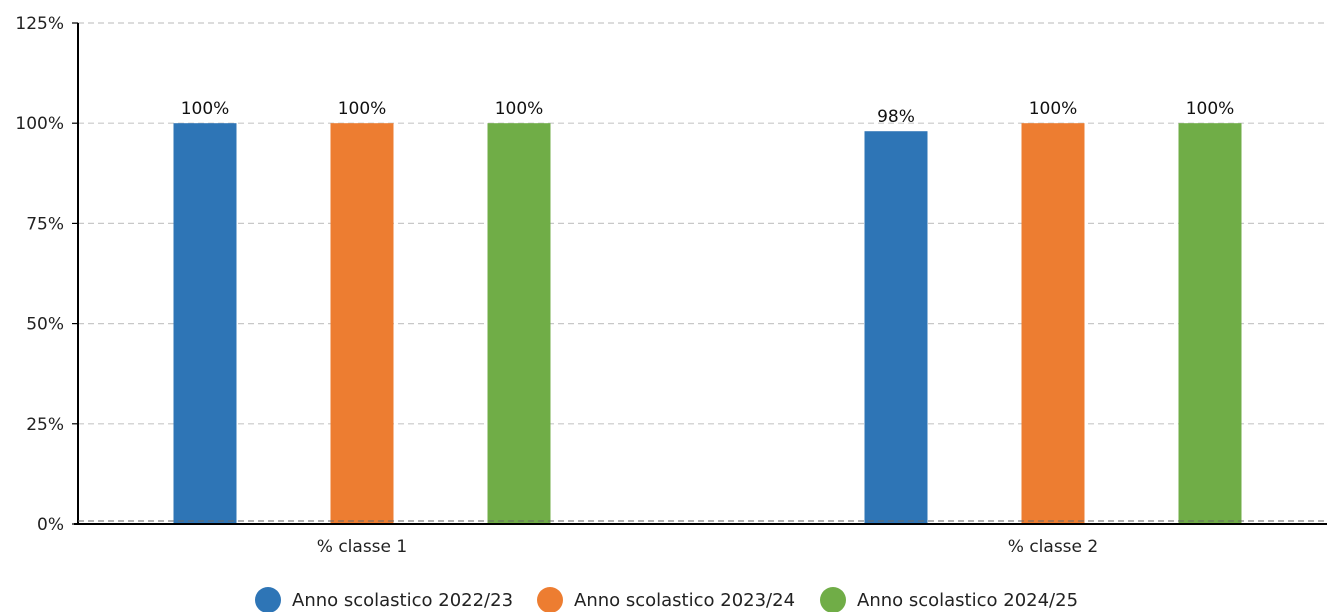 This screenshot has height=612, width=1327. I want to click on legend-item: Anno scolastico 2024/25, so click(949, 599).